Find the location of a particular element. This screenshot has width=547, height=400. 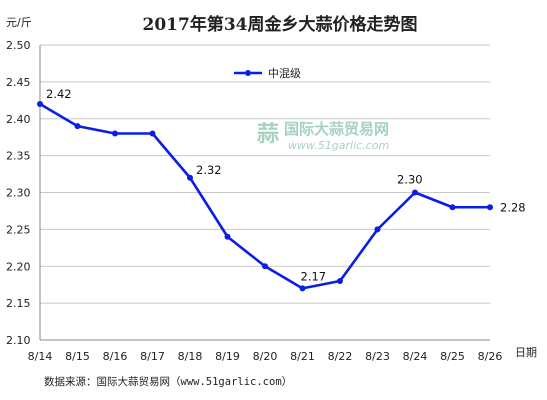

y-tick-label: 2.45 is located at coordinates (18, 82).